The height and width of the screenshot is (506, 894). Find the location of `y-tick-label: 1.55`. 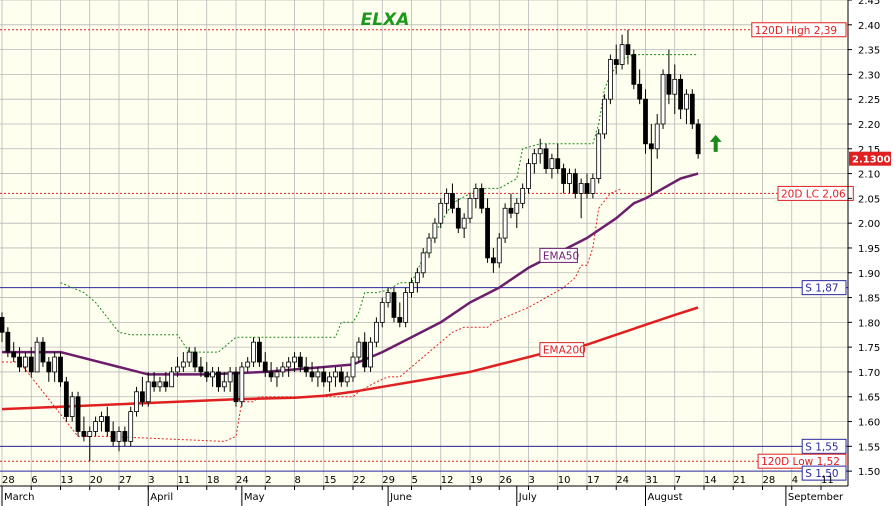

y-tick-label: 1.55 is located at coordinates (869, 447).